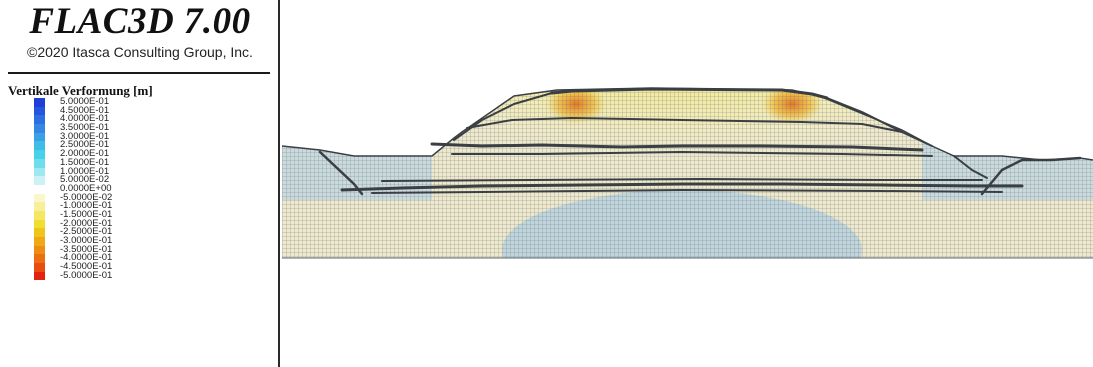  What do you see at coordinates (677, 147) in the screenshot?
I see `interface-mid-left` at bounding box center [677, 147].